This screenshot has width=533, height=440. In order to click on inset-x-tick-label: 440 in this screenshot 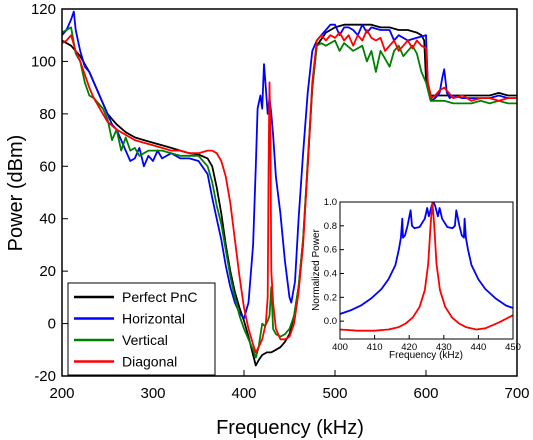, I will do `click(478, 347)`.